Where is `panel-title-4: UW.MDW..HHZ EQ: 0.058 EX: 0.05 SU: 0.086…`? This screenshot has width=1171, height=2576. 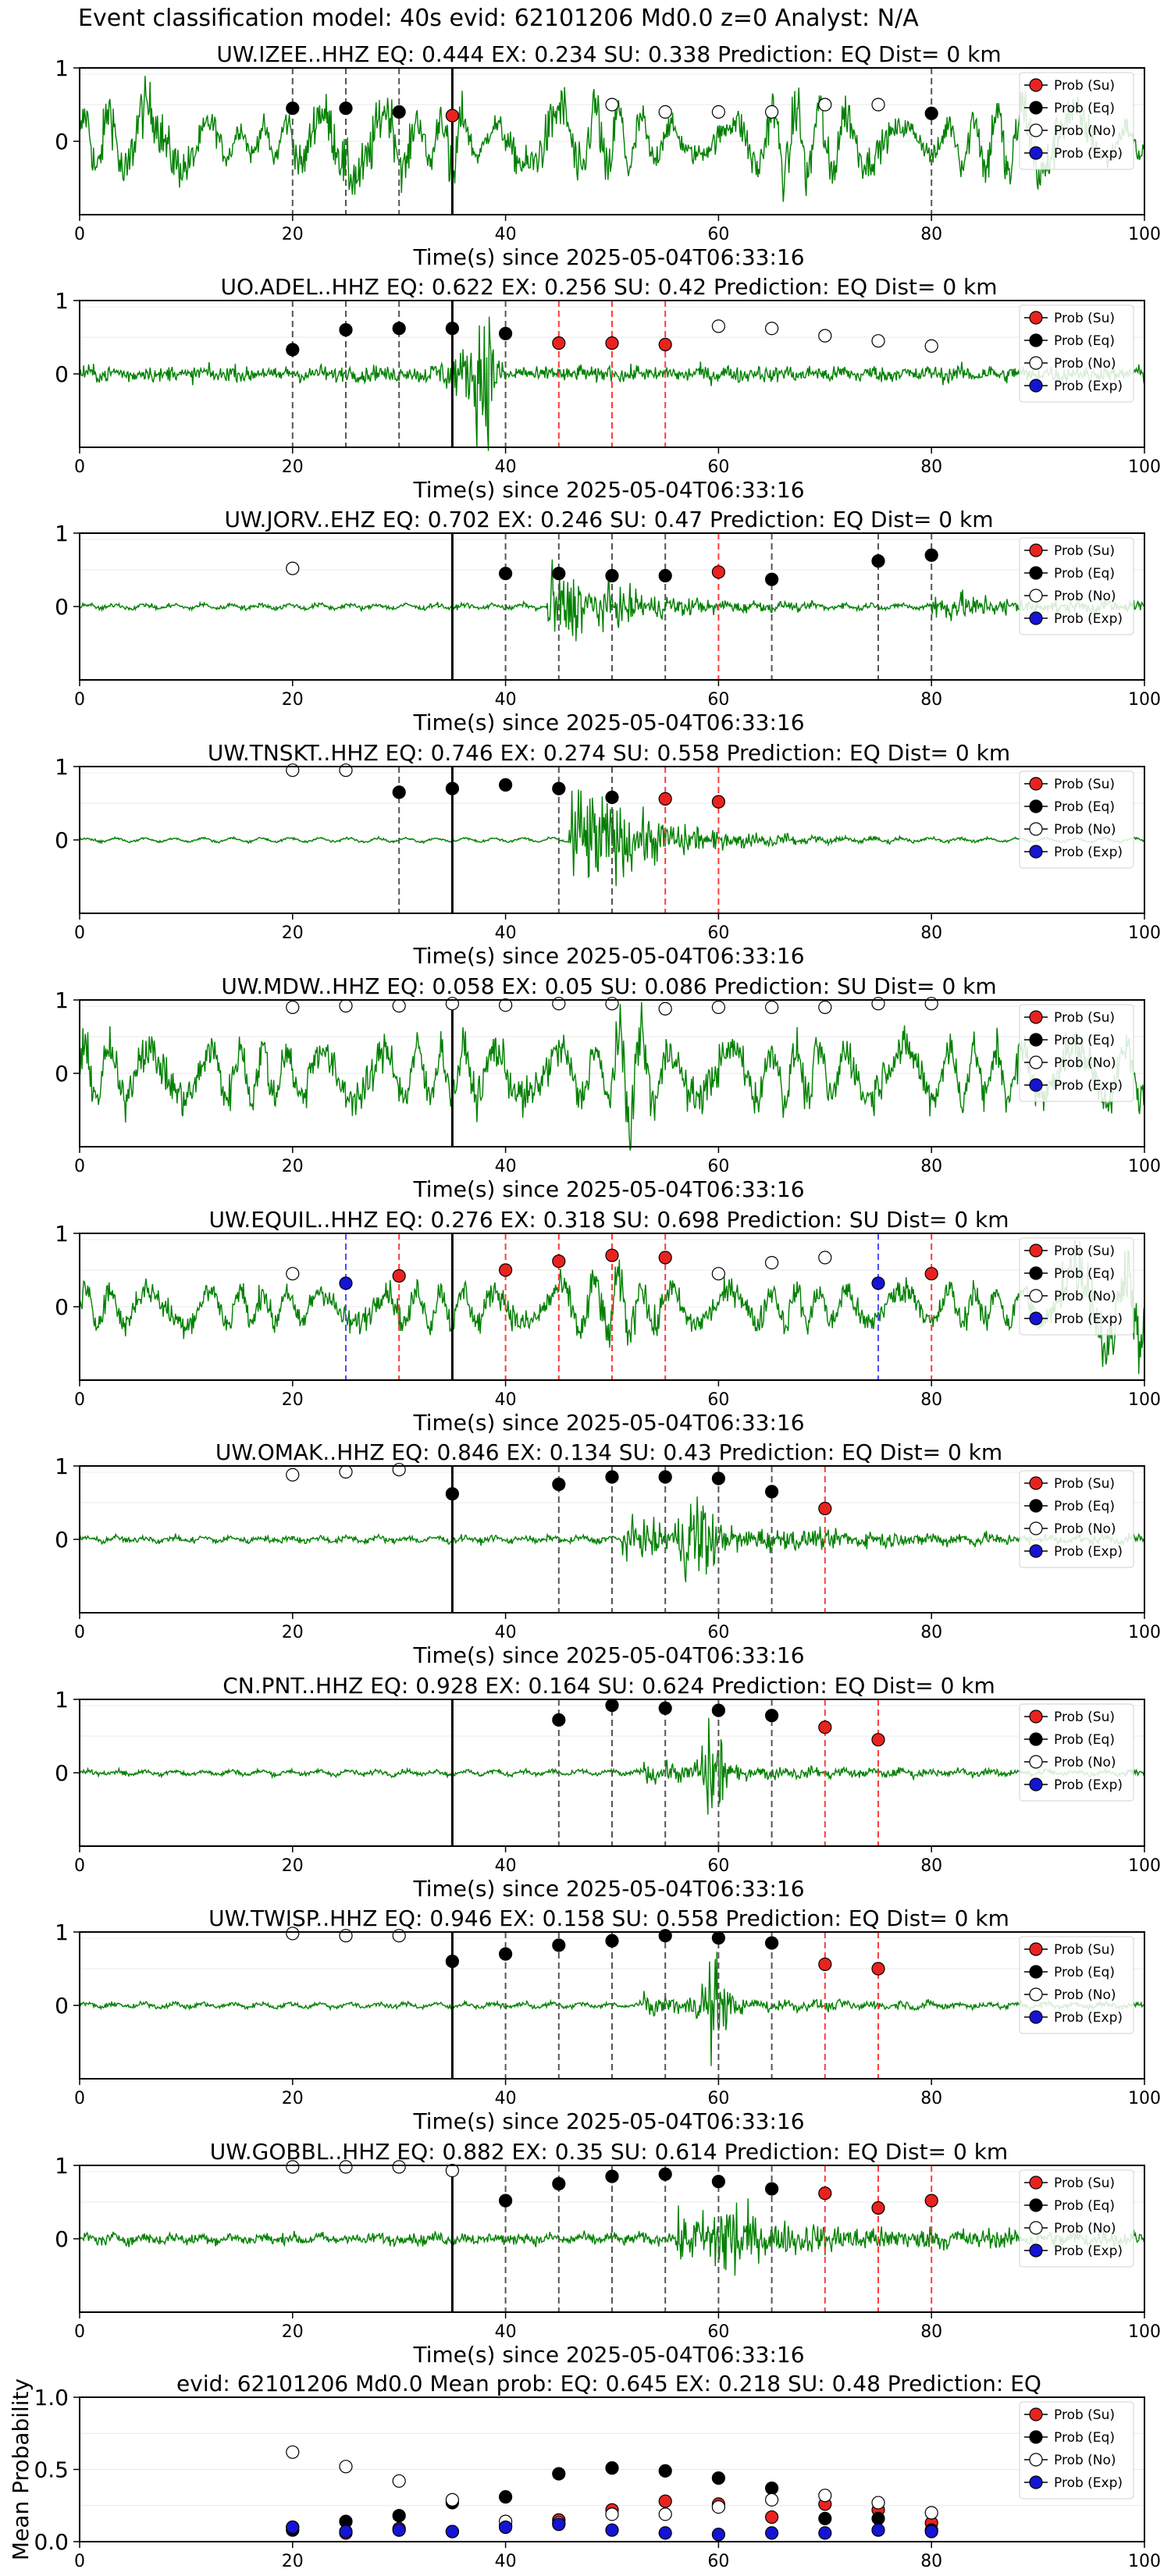 panel-title-4: UW.MDW..HHZ EQ: 0.058 EX: 0.05 SU: 0.086… is located at coordinates (608, 986).